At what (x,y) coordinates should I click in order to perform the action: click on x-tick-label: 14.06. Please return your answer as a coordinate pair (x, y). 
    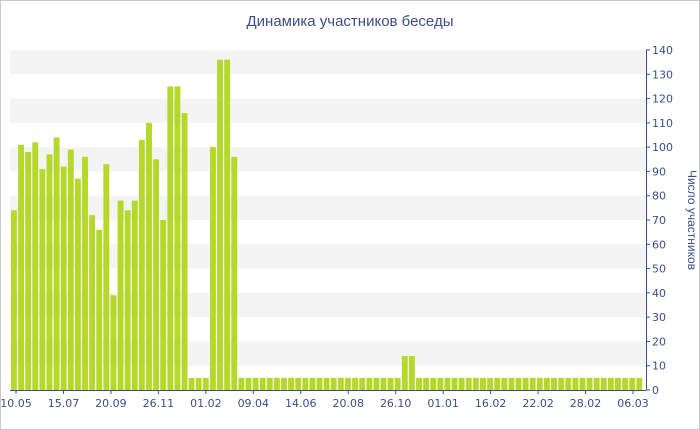
    Looking at the image, I should click on (301, 403).